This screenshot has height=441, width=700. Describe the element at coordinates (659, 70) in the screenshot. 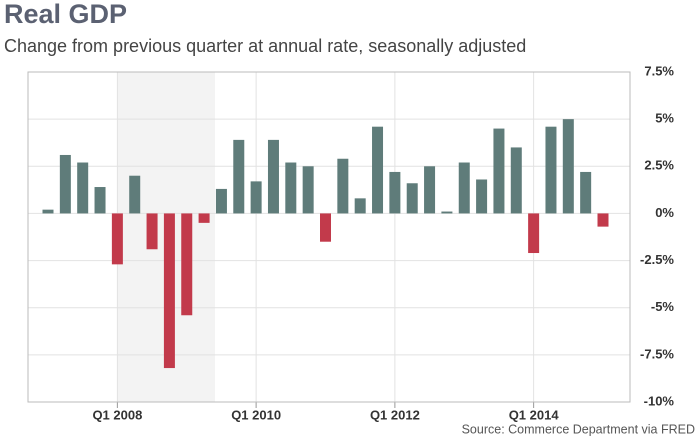

I see `y-tick-label: 7.5%` at that location.